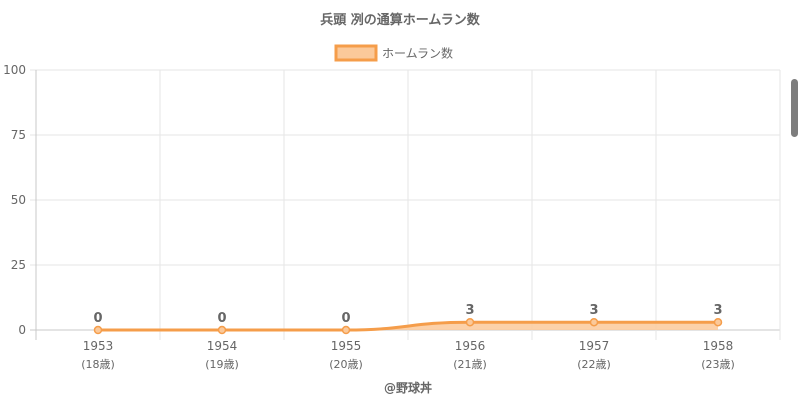  I want to click on x-tick-label: 1957, so click(594, 346).